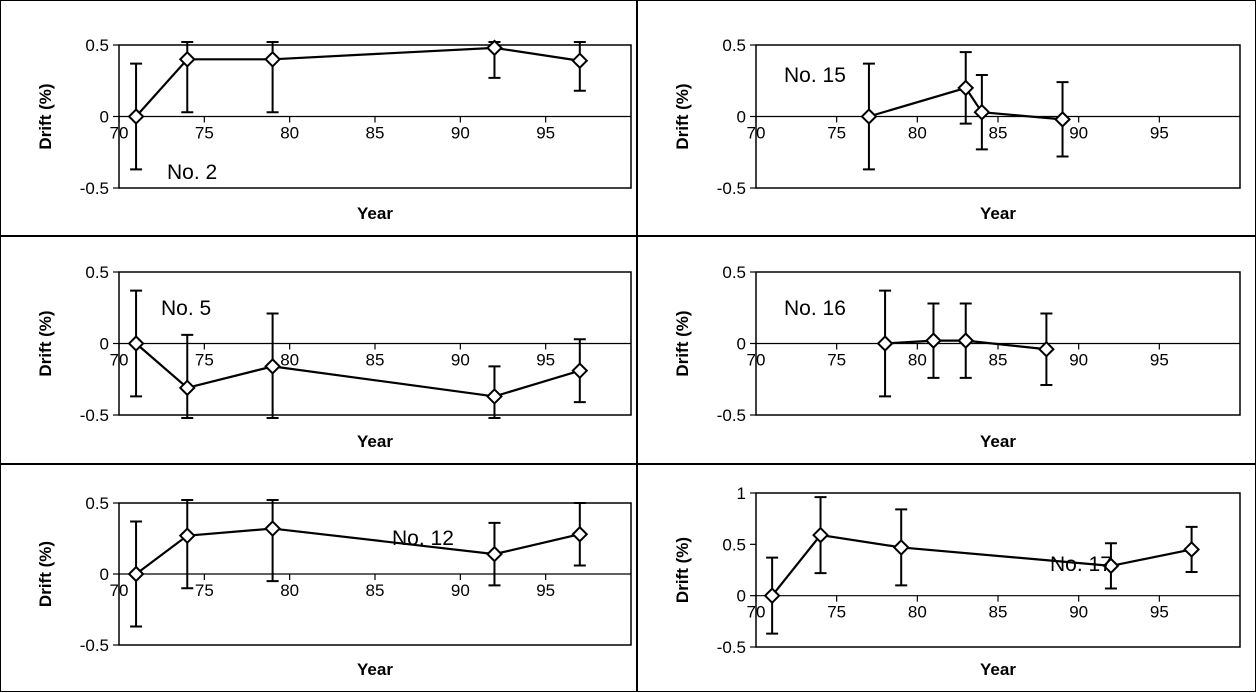 The height and width of the screenshot is (693, 1256). Describe the element at coordinates (957, 357) in the screenshot. I see `chart-svg: 70 75 80 85 90 95 0.5 0 -0.5 Year Drift (%) No. 16` at that location.